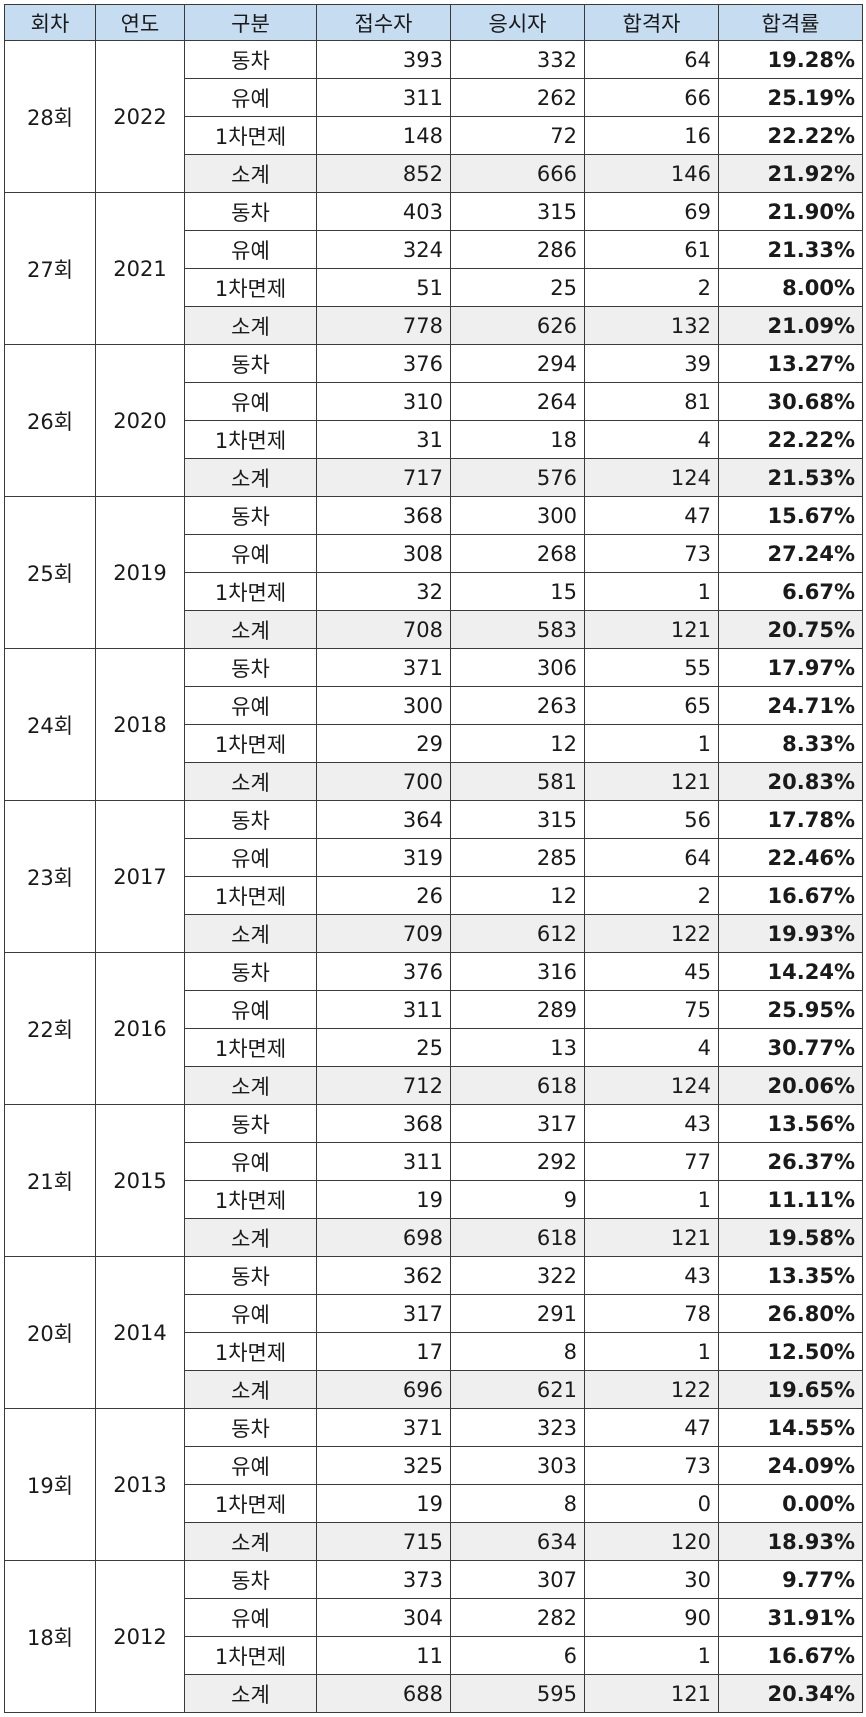 The height and width of the screenshot is (1717, 866). Describe the element at coordinates (790, 591) in the screenshot. I see `pass-rate-cell: 6.67%` at that location.